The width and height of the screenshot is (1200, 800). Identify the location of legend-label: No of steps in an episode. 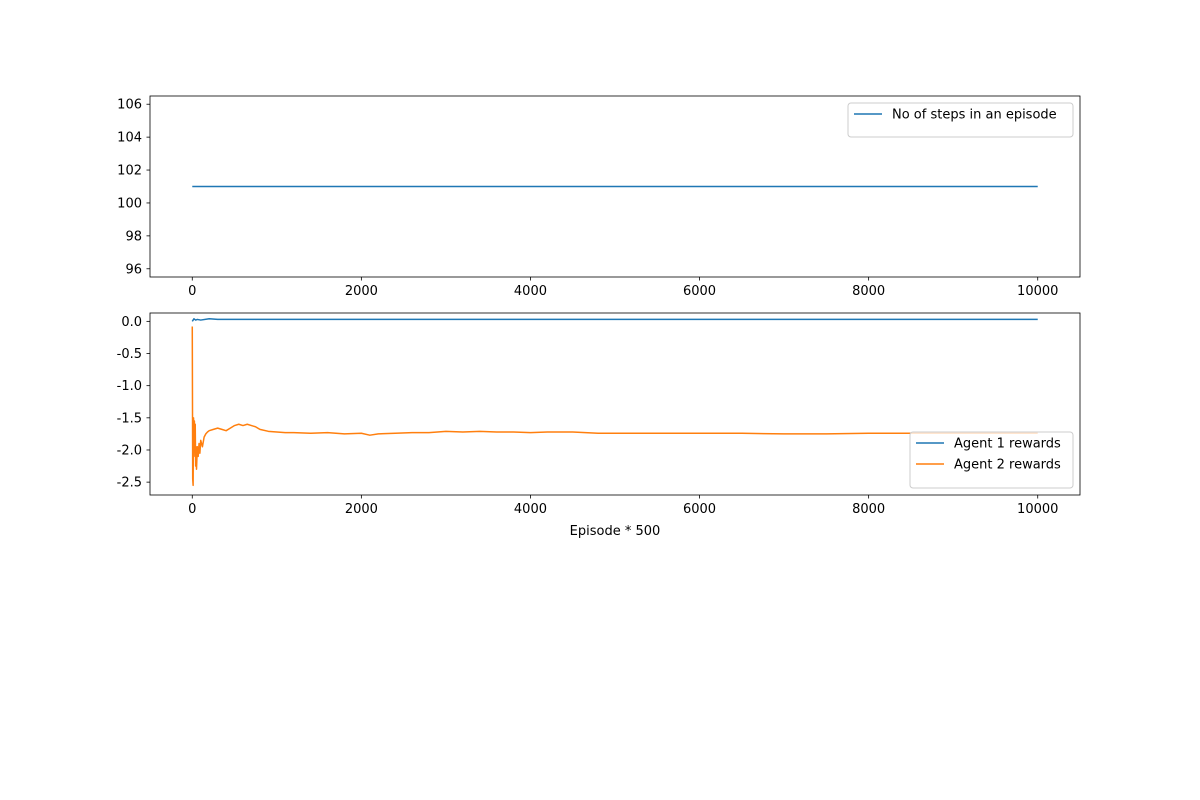
(974, 115).